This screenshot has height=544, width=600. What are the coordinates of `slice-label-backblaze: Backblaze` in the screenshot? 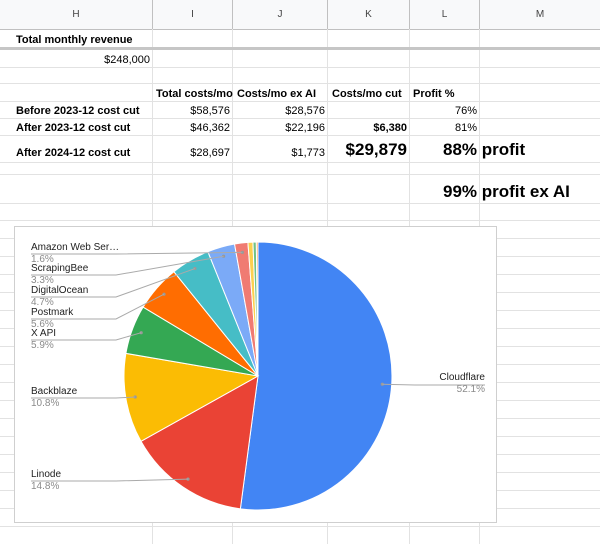 It's located at (54, 391).